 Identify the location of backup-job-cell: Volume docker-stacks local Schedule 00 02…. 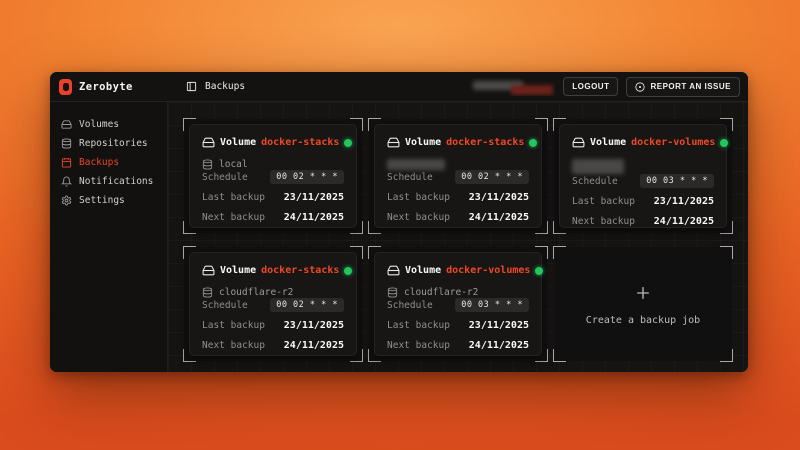
(273, 176).